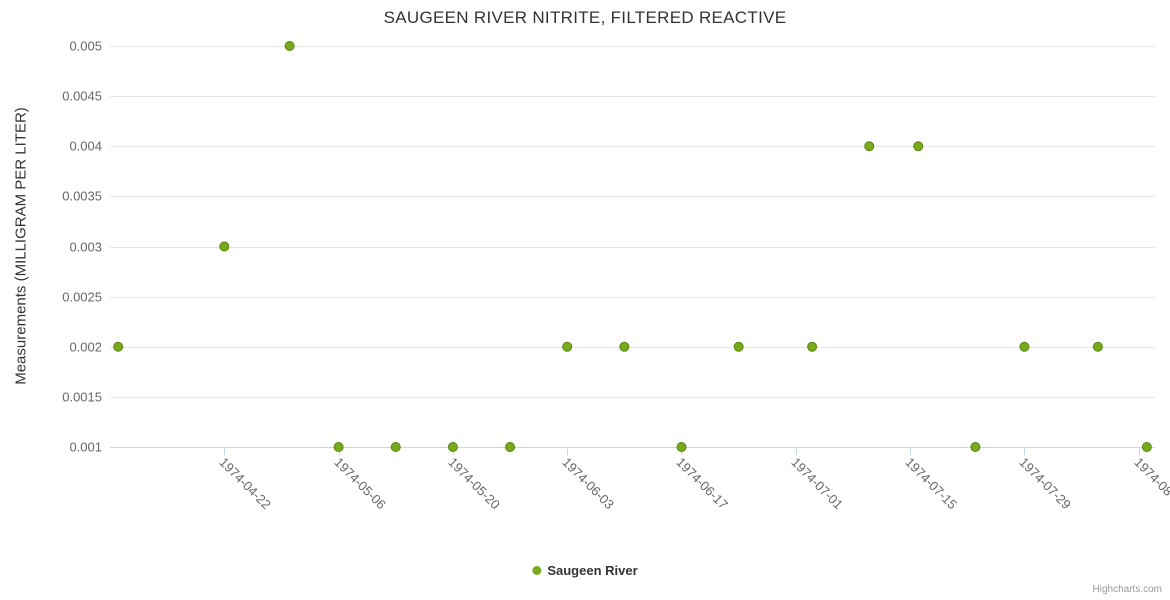 This screenshot has width=1170, height=600. What do you see at coordinates (360, 484) in the screenshot?
I see `x-axis-tick-label: 1974-05-06` at bounding box center [360, 484].